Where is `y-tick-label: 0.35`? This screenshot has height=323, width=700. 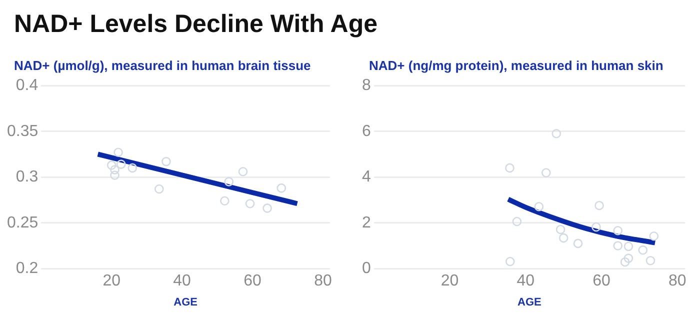 y-tick-label: 0.35 is located at coordinates (22, 131).